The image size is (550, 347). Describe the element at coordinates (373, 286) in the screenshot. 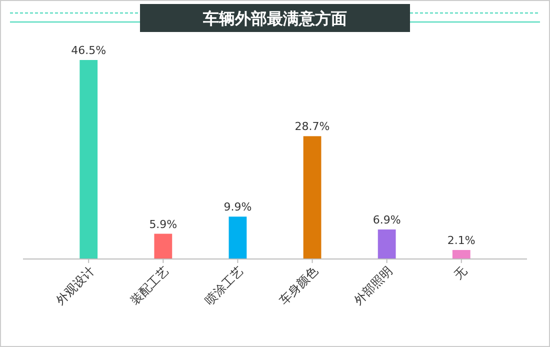

I see `x-tick-label: 外部照明` at that location.